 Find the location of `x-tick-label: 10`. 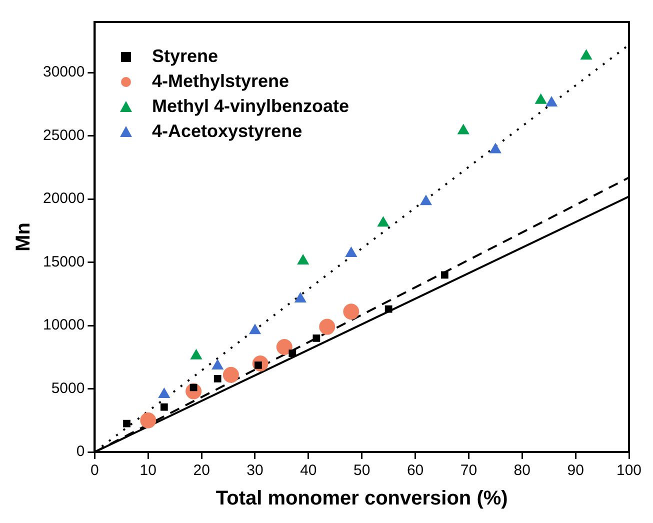

x-tick-label: 10 is located at coordinates (148, 471).